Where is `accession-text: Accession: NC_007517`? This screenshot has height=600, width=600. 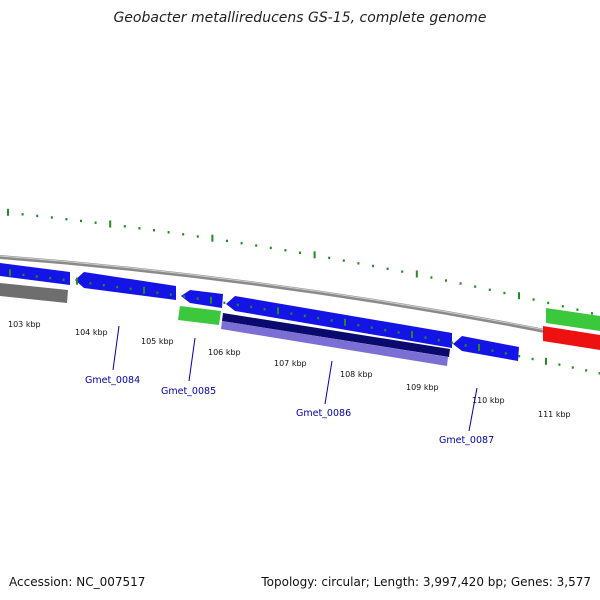 accession-text: Accession: NC_007517 is located at coordinates (77, 582).